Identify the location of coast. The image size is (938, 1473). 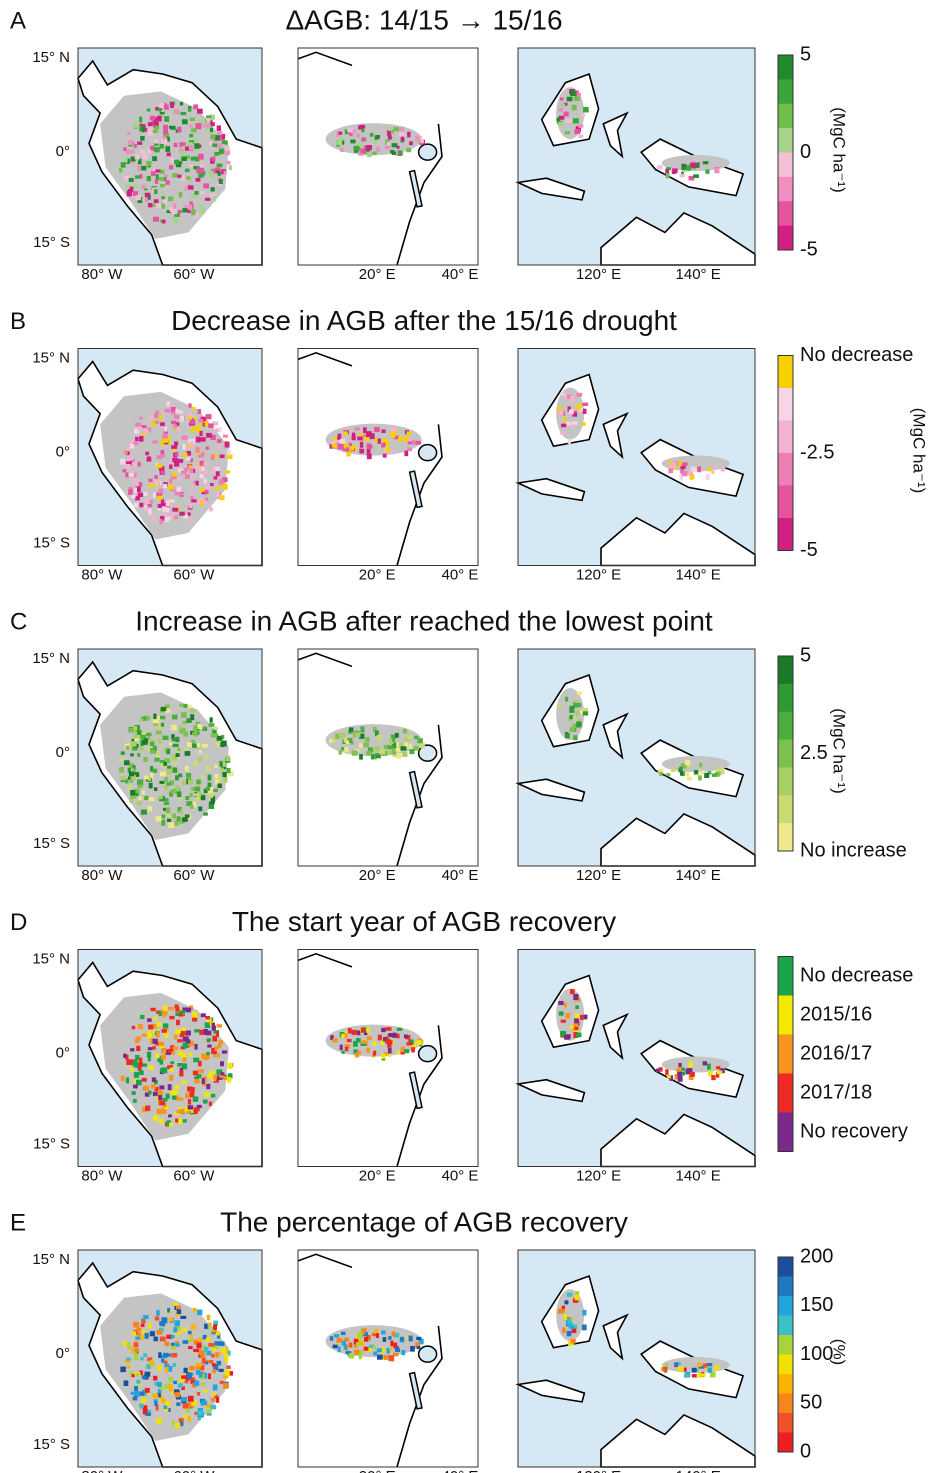
(419, 795).